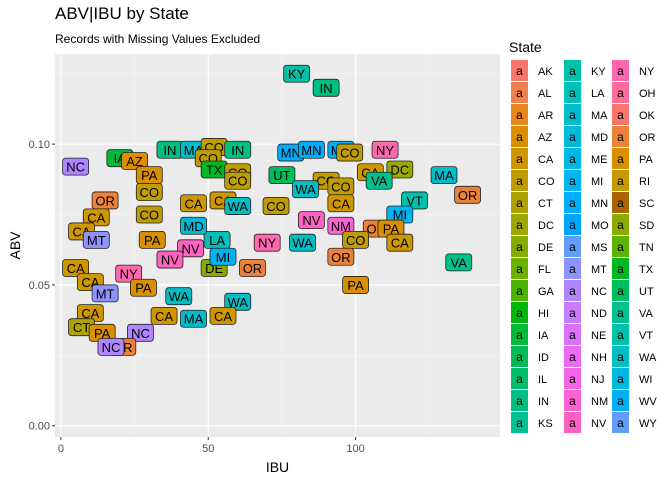  Describe the element at coordinates (39, 286) in the screenshot. I see `y-tick-label: 0.05` at that location.